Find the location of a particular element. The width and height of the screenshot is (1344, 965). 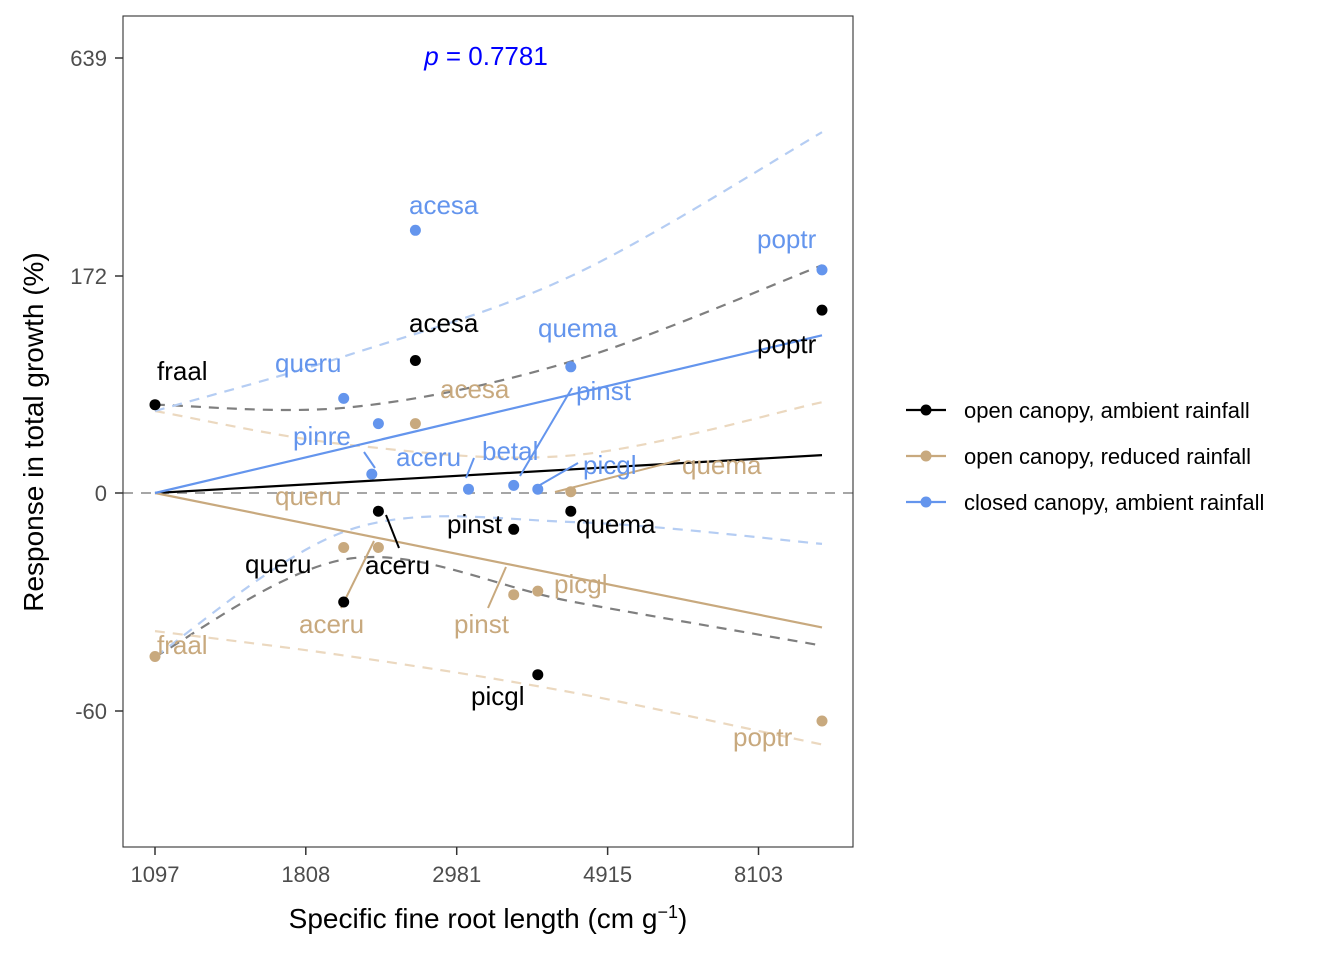

band-lower-open-ambient is located at coordinates (488, 606).